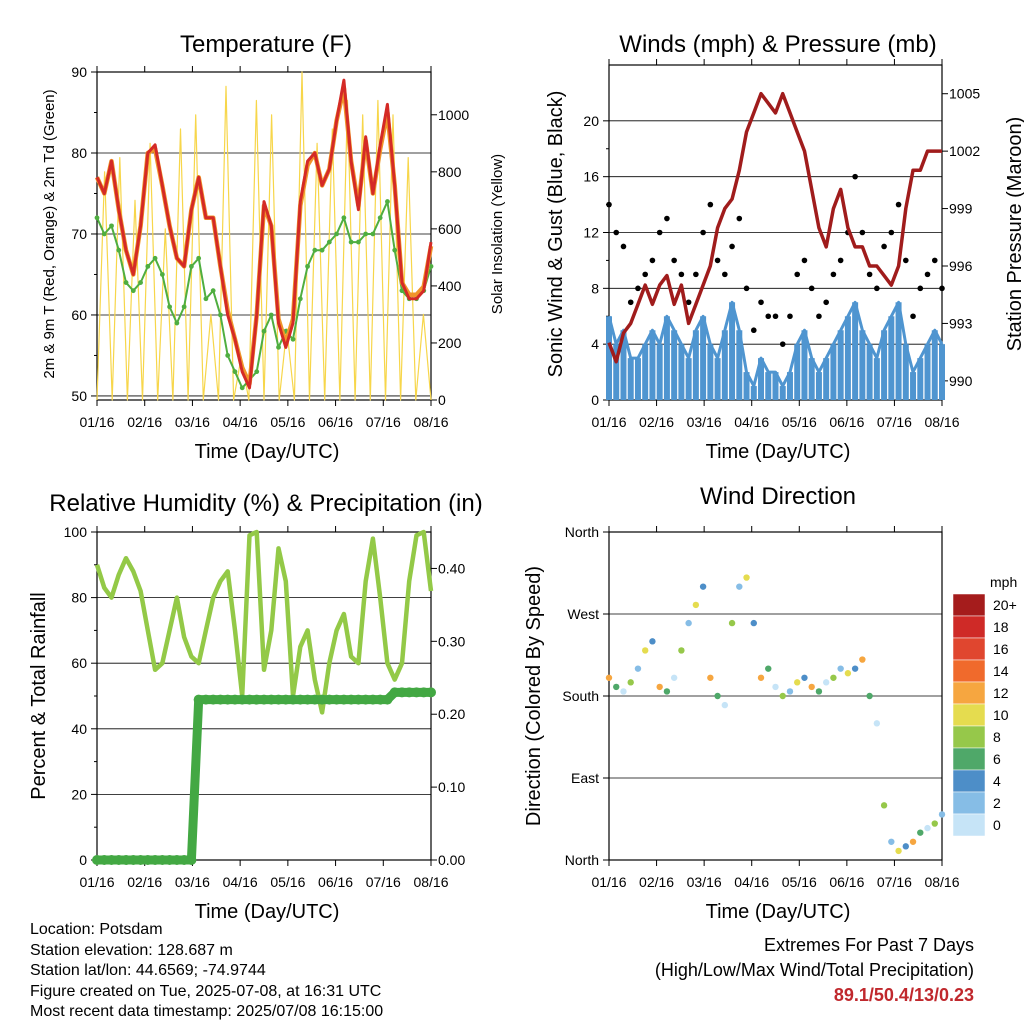  I want to click on temperature-ytick-label: 80, so click(79, 153).